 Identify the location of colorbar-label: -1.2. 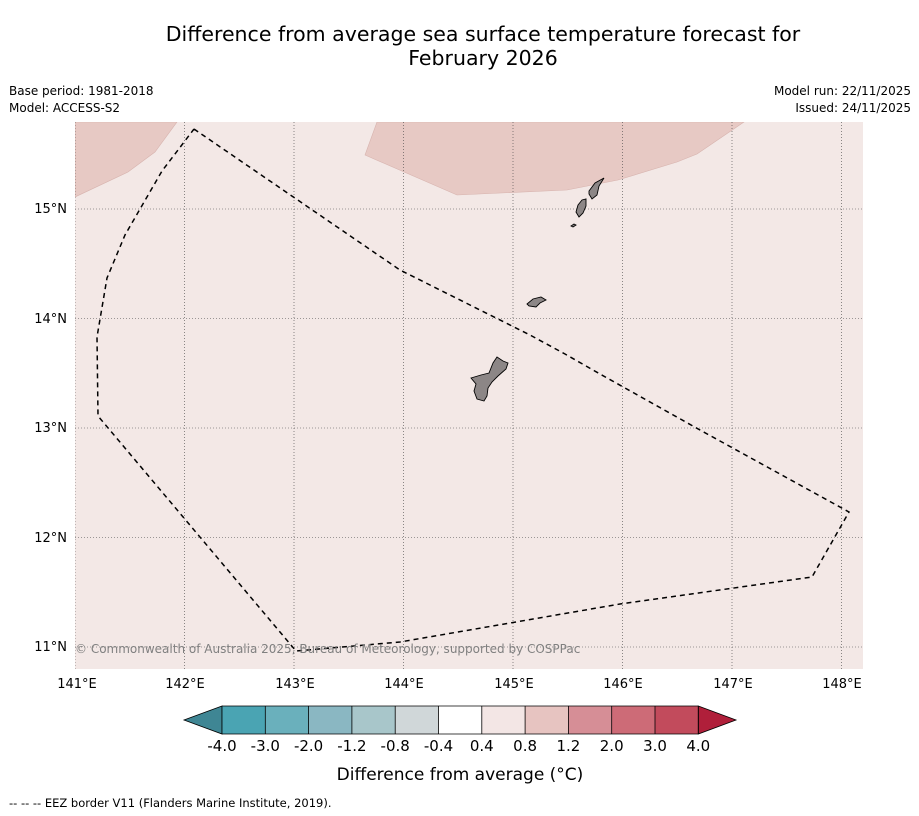
(351, 746).